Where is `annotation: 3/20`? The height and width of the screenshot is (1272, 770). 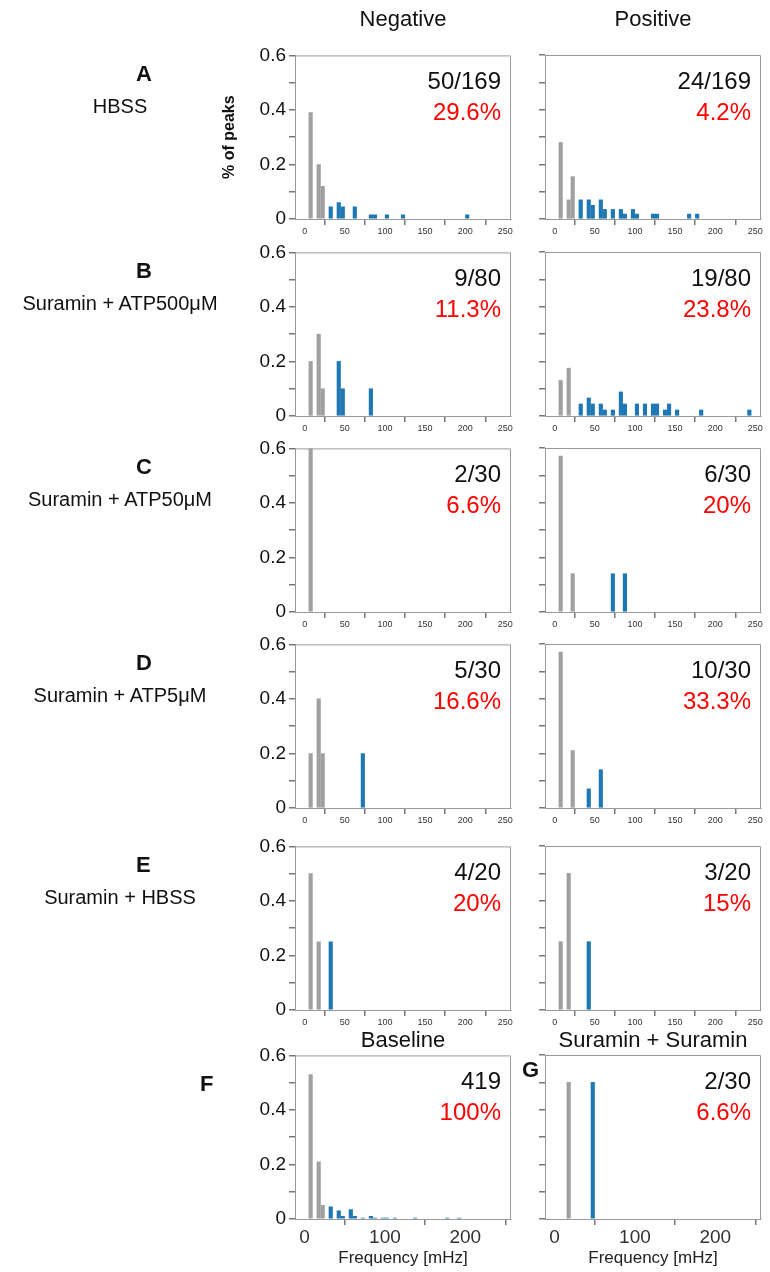 annotation: 3/20 is located at coordinates (727, 872).